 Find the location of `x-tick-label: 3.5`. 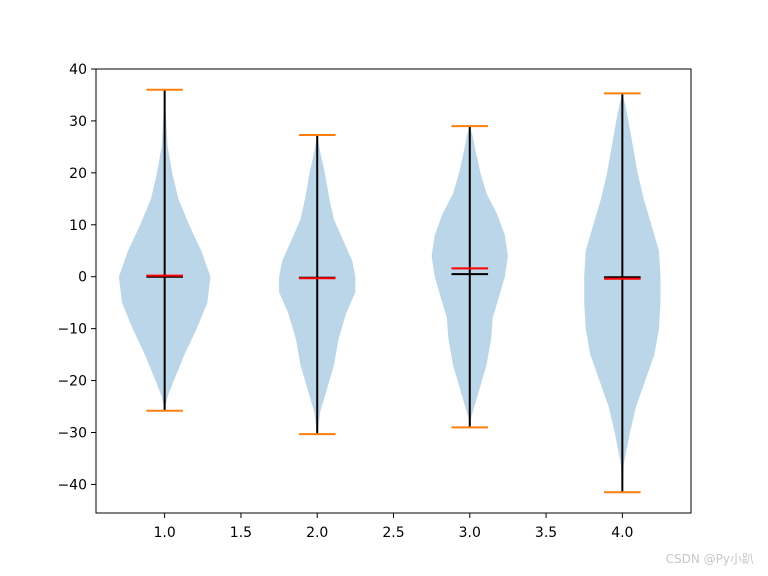

x-tick-label: 3.5 is located at coordinates (546, 533).